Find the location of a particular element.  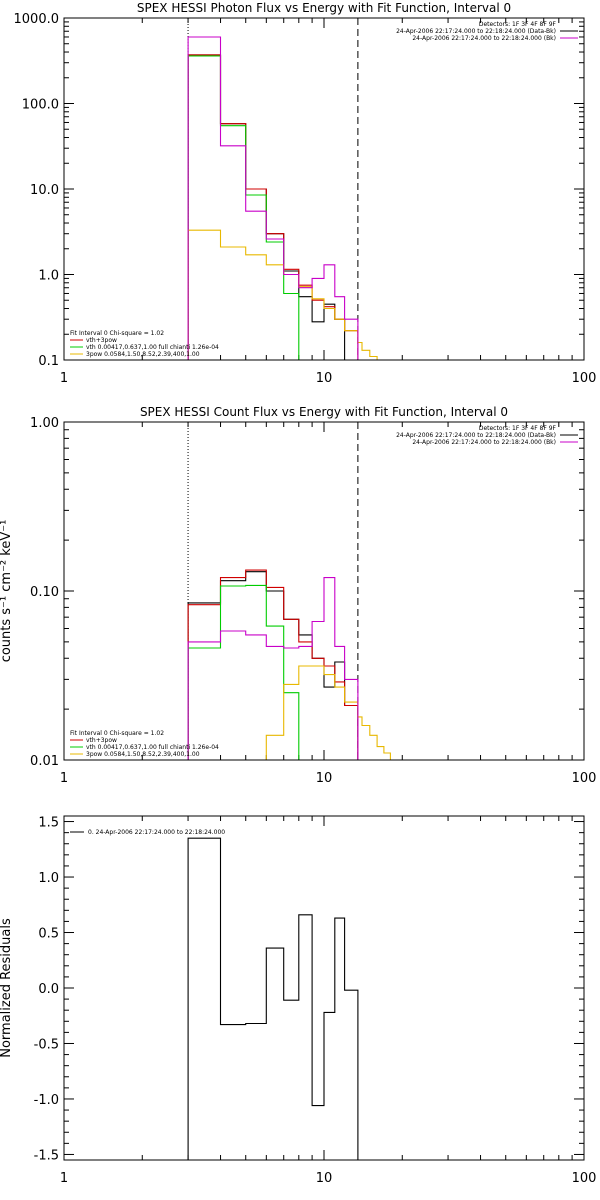

y-tick-label: 1.5 is located at coordinates (48, 823).